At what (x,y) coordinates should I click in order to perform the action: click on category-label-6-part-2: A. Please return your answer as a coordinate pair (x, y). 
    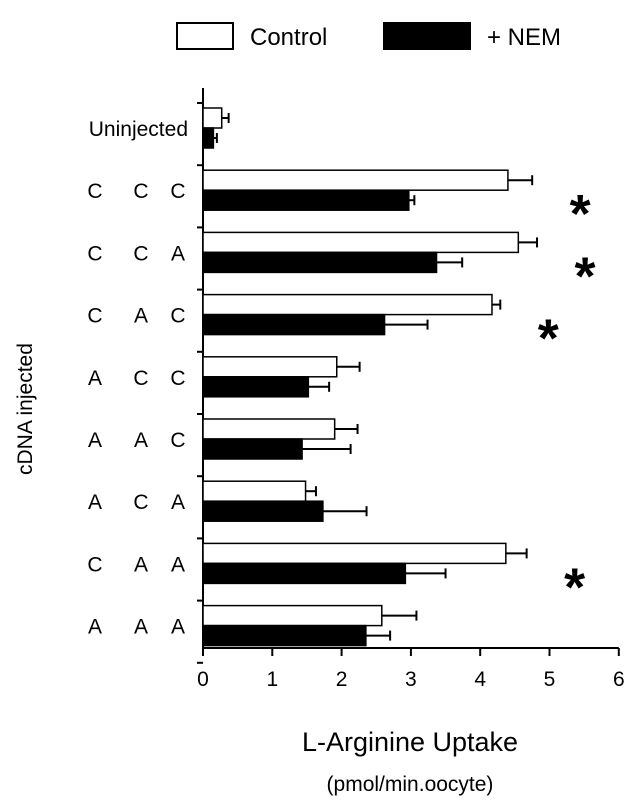
    Looking at the image, I should click on (178, 502).